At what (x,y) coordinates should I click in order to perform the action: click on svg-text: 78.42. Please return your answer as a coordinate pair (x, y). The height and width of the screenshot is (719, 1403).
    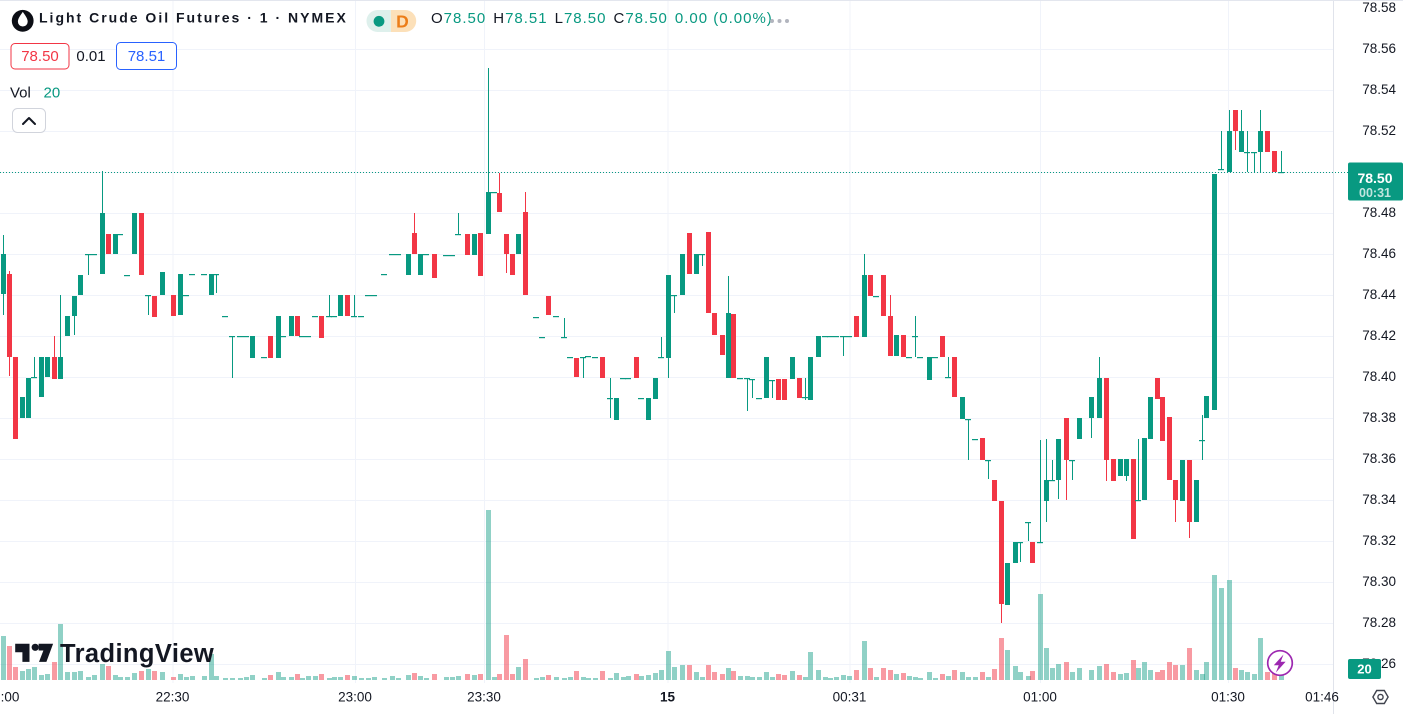
    Looking at the image, I should click on (1379, 335).